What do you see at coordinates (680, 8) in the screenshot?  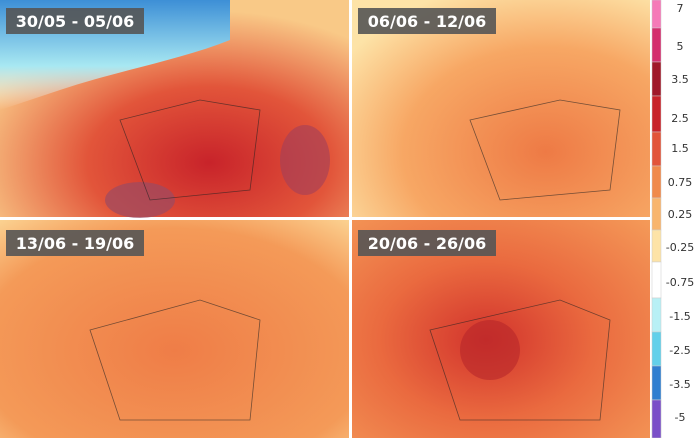 I see `legend-label: 7` at bounding box center [680, 8].